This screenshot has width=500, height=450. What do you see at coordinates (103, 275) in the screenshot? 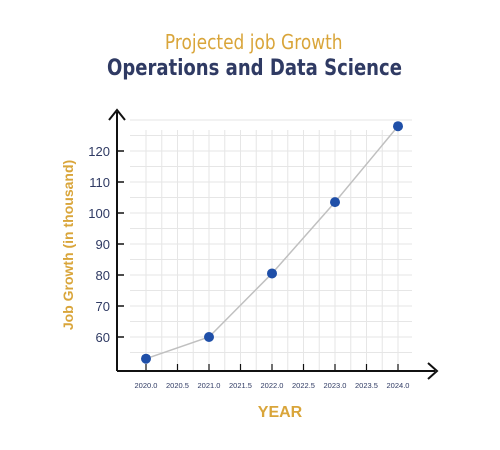
I see `y-tick-label: 80` at bounding box center [103, 275].